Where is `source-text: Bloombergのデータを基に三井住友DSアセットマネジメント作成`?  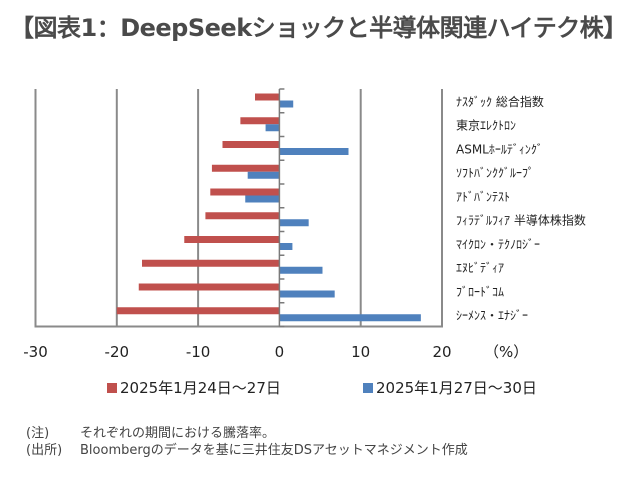
source-text: Bloombergのデータを基に三井住友DSアセットマネジメント作成 is located at coordinates (274, 450).